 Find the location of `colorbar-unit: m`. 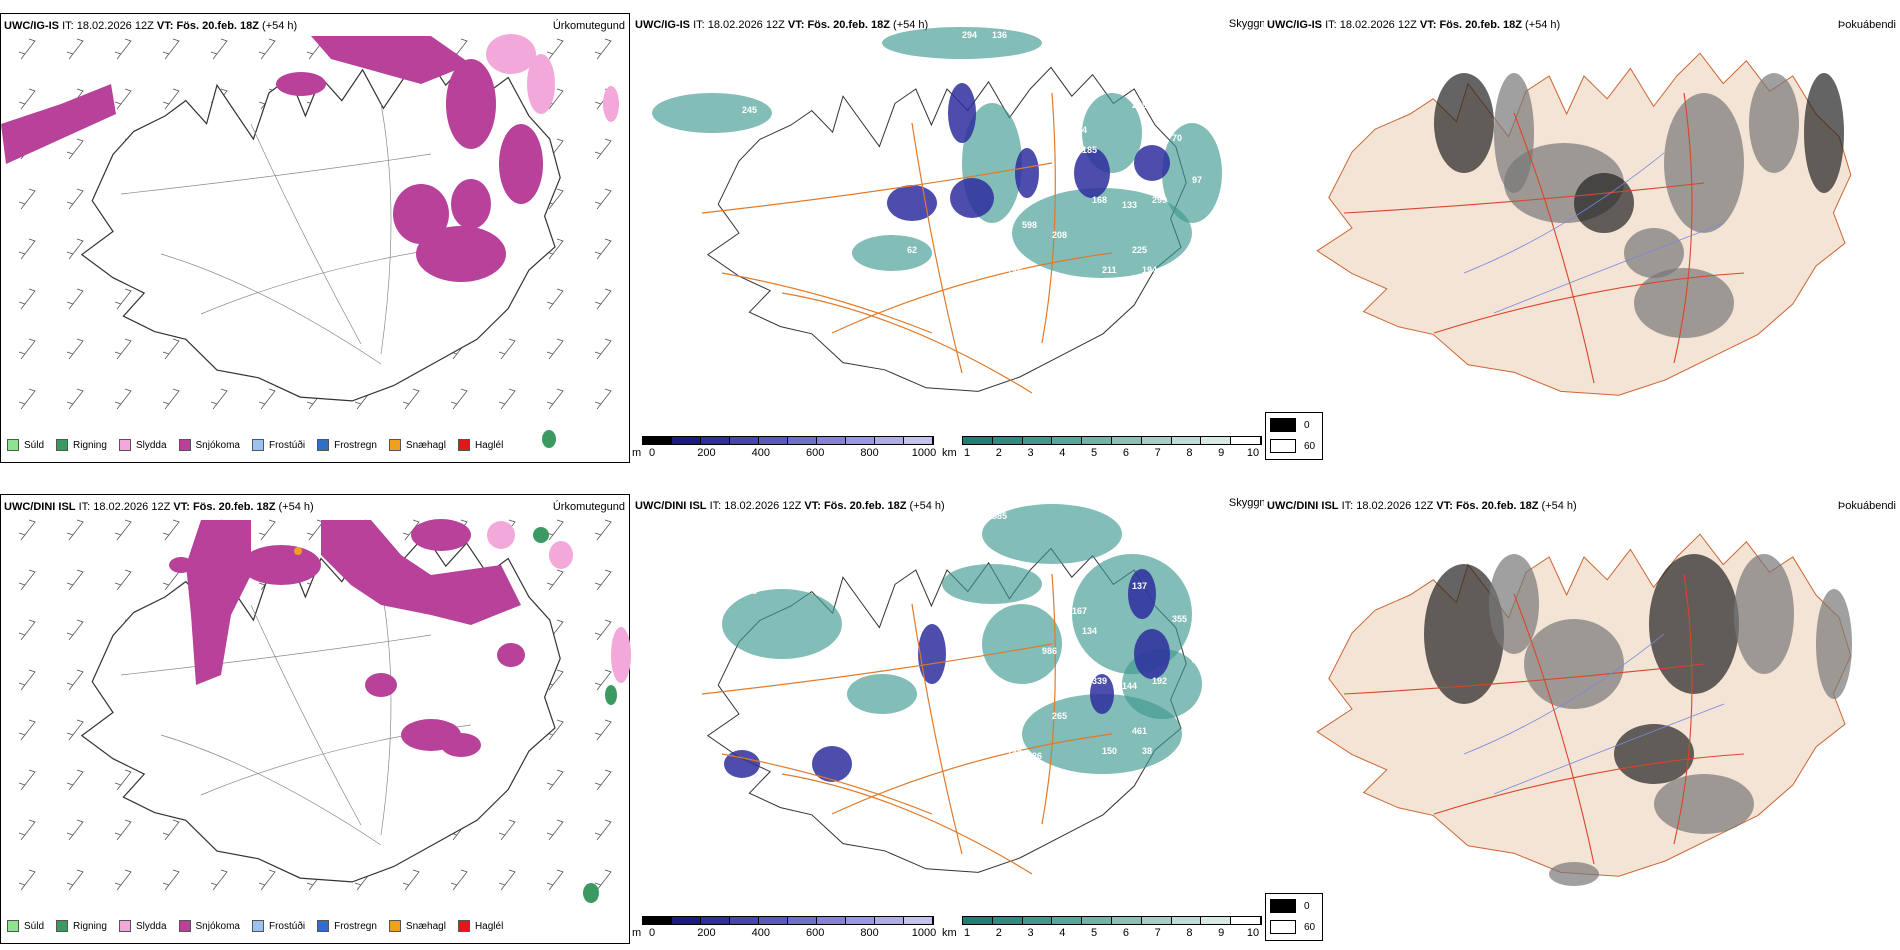

colorbar-unit: m is located at coordinates (637, 933).